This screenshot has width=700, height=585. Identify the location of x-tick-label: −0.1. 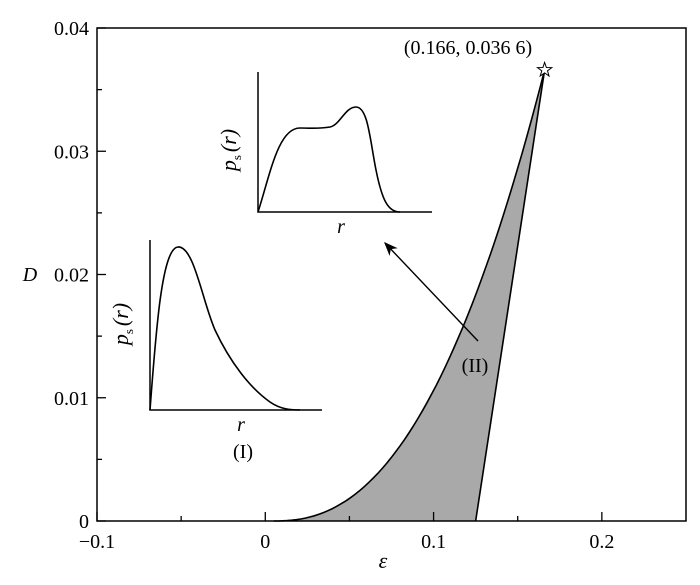
(97, 542).